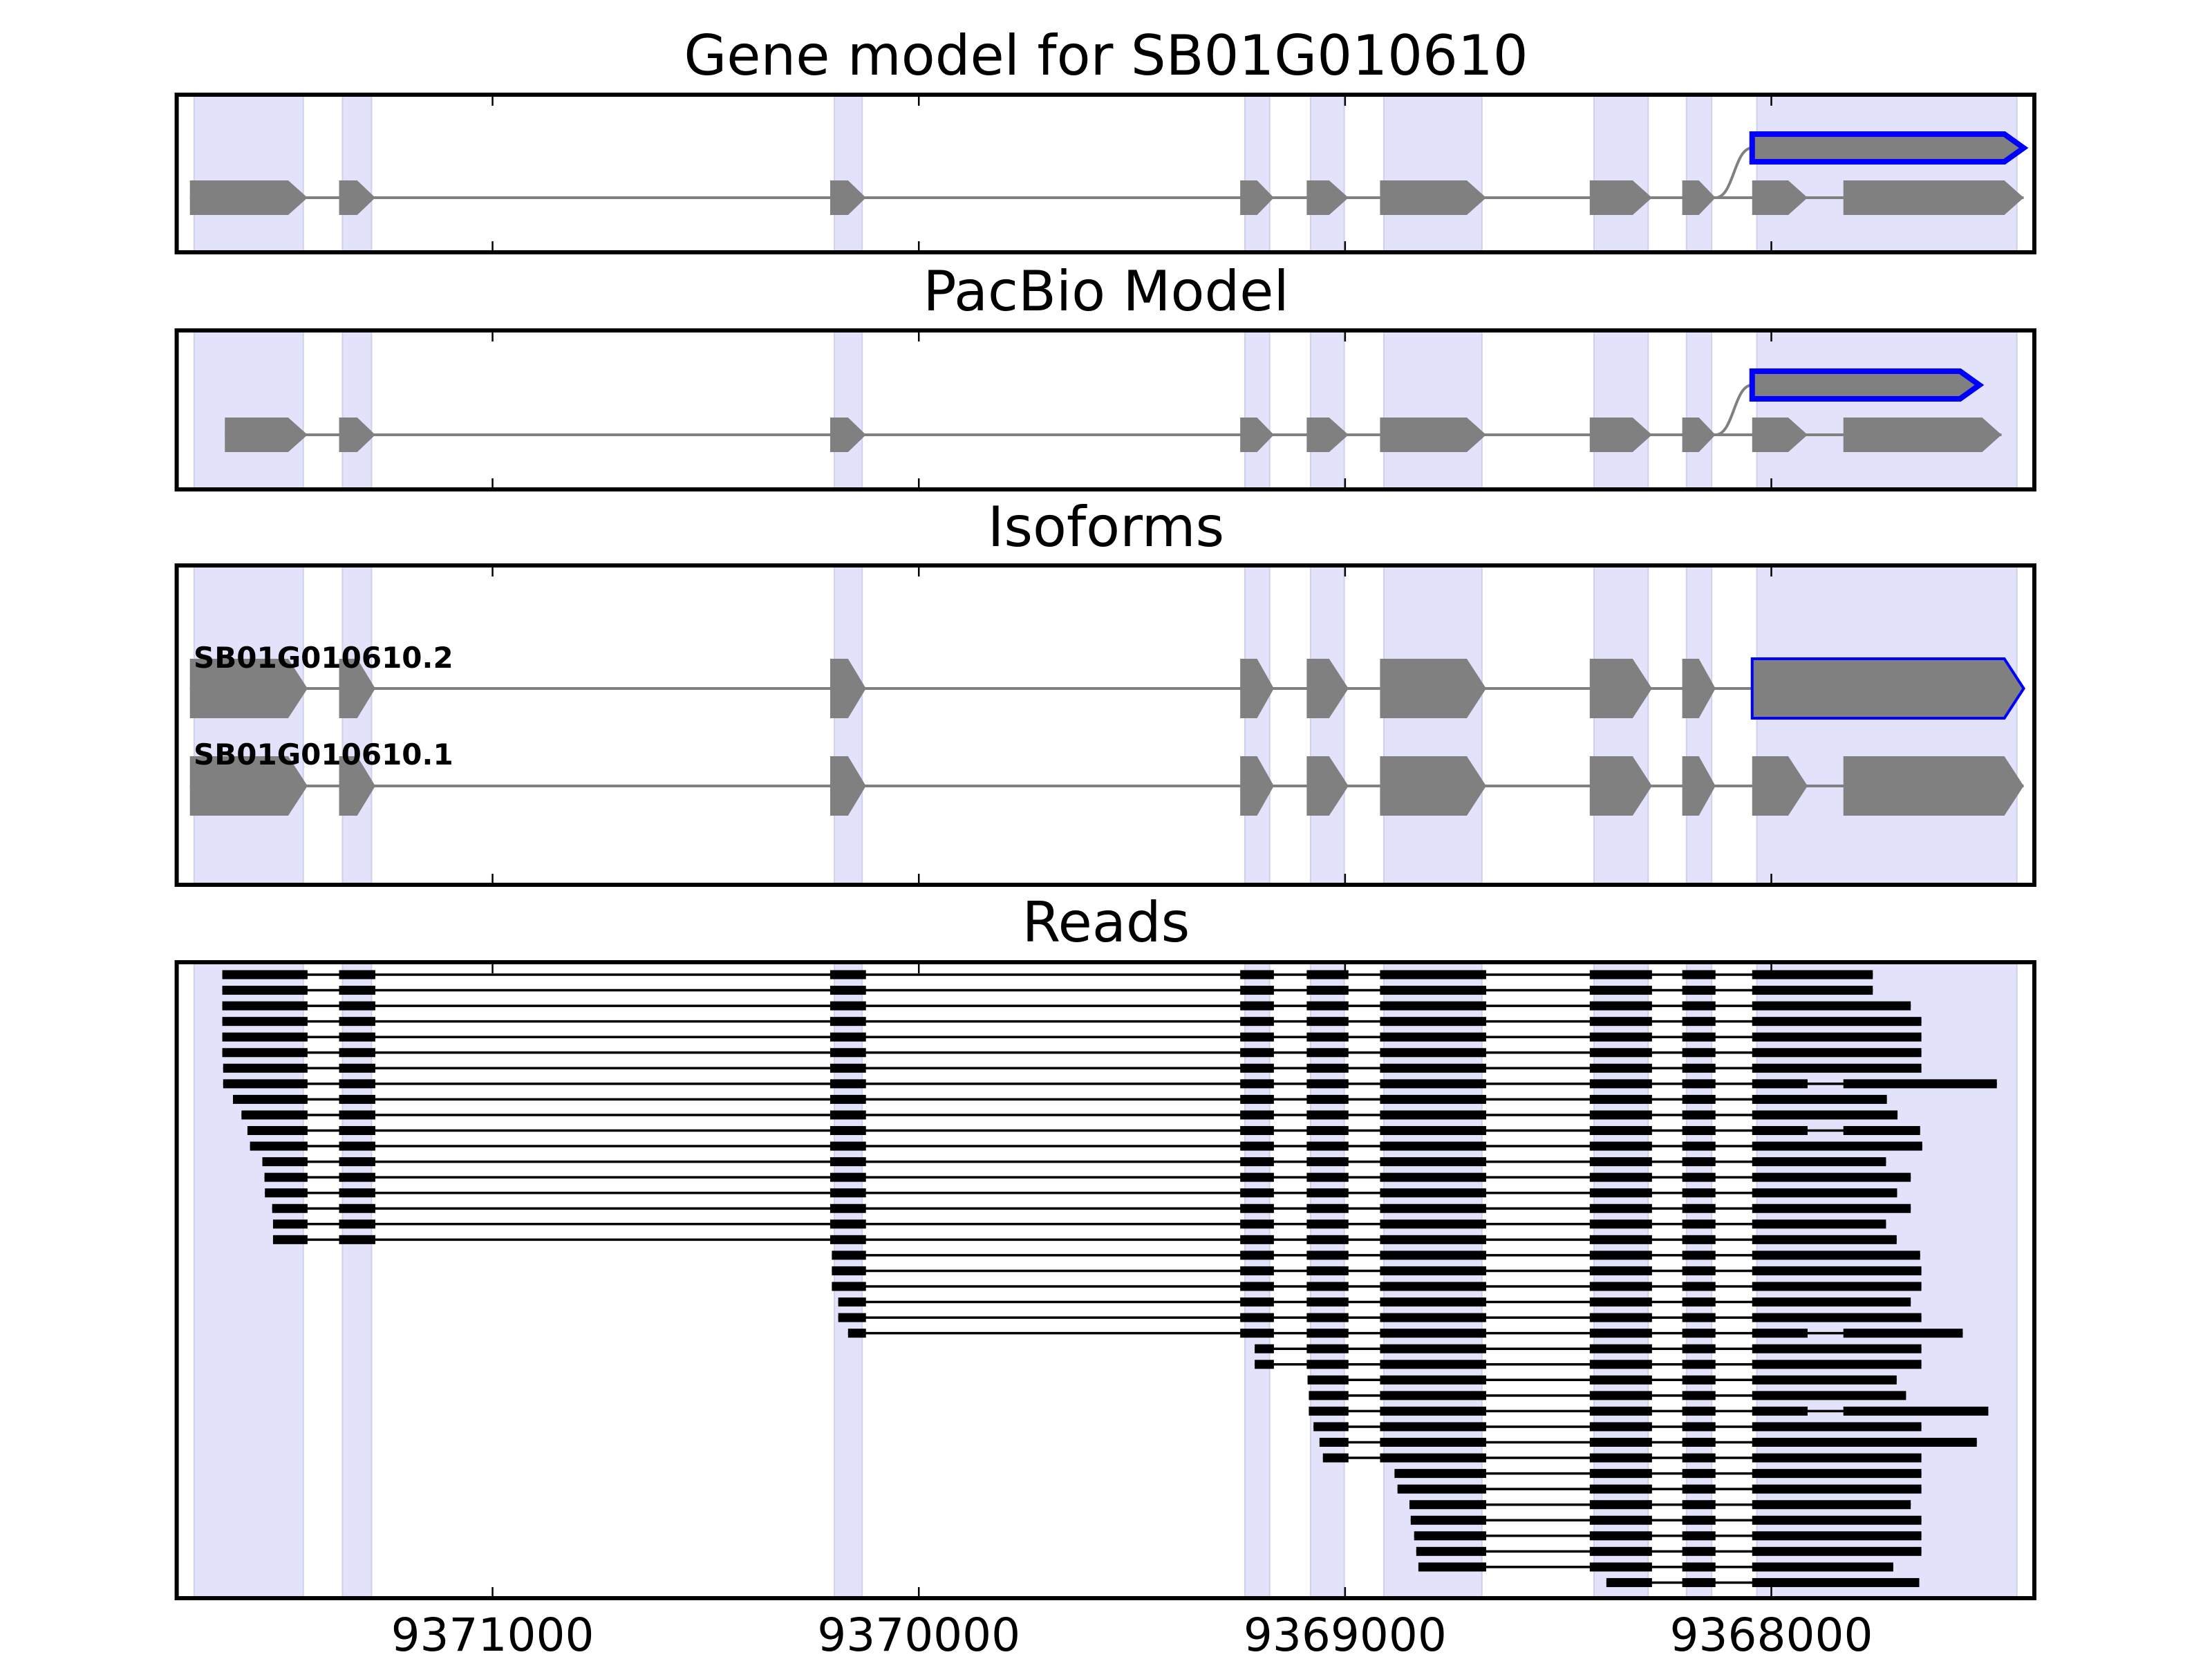  What do you see at coordinates (323, 658) in the screenshot?
I see `isoform-label: SB01G010610.2` at bounding box center [323, 658].